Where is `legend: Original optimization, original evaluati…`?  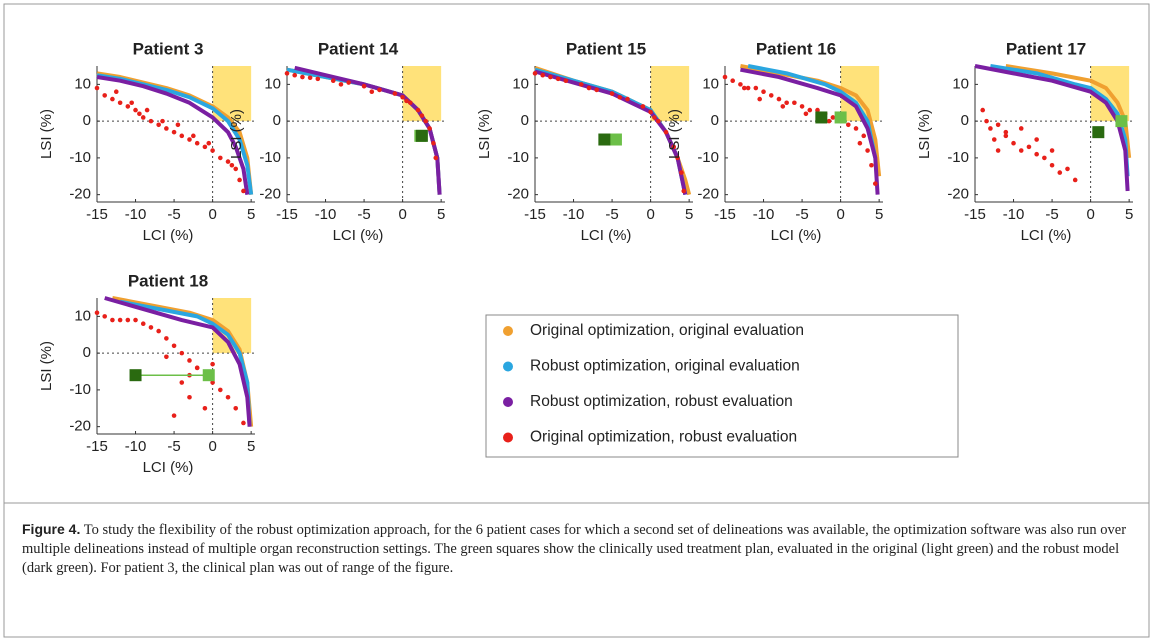 legend: Original optimization, original evaluati… is located at coordinates (653, 384).